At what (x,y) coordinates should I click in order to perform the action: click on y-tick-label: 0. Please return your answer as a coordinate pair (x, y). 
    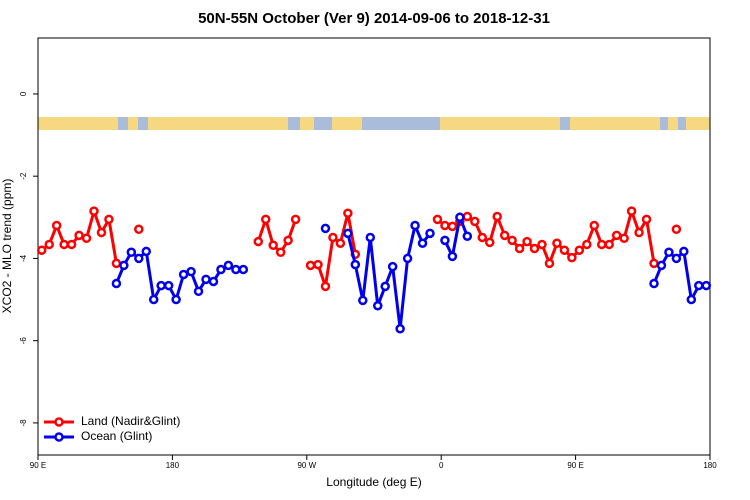
    Looking at the image, I should click on (23, 93).